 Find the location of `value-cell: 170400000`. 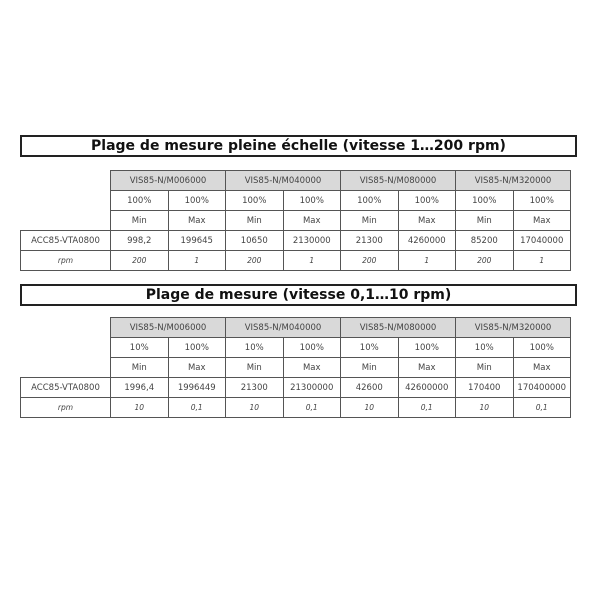

value-cell: 170400000 is located at coordinates (541, 387).